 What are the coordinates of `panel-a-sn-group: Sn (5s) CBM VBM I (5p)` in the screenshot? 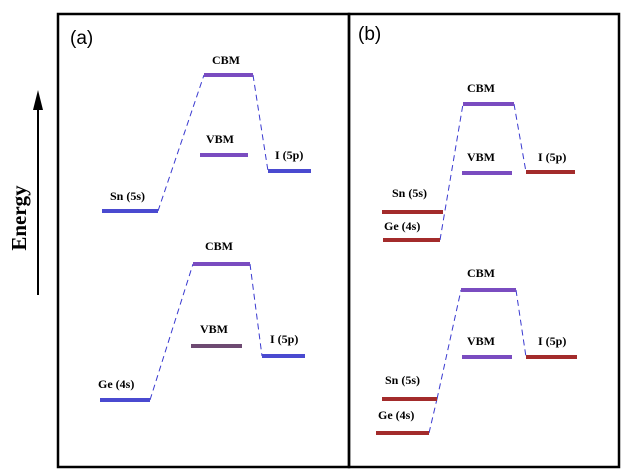 It's located at (206, 133).